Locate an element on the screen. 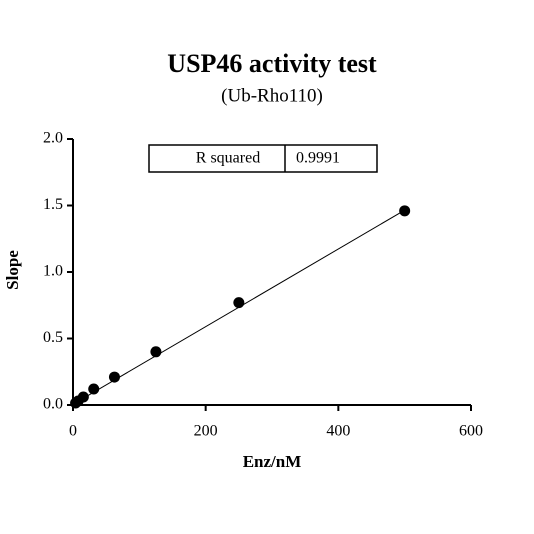 The width and height of the screenshot is (534, 534). y-tick-label: 1.5 is located at coordinates (53, 204).